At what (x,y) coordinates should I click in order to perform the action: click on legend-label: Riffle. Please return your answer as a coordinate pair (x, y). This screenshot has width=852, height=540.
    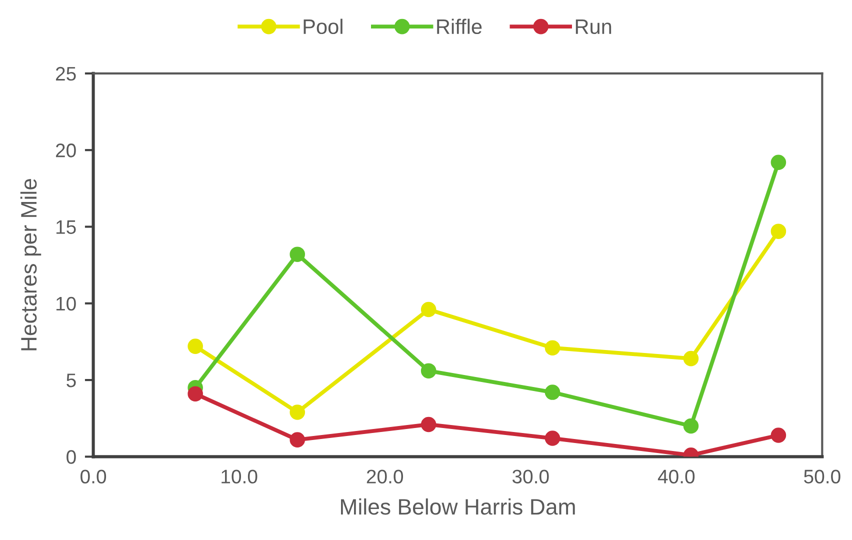
    Looking at the image, I should click on (459, 26).